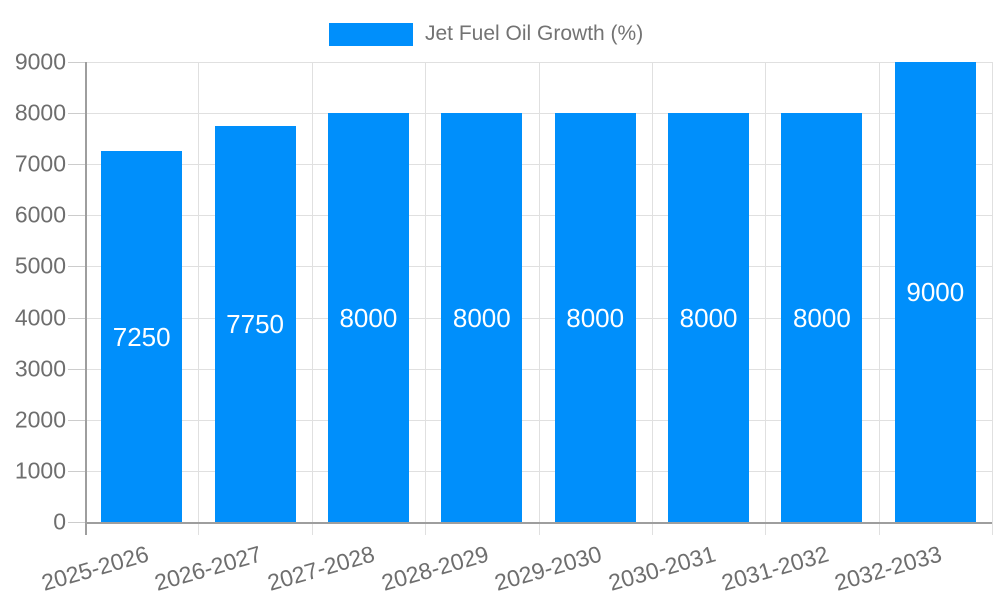  What do you see at coordinates (40, 265) in the screenshot?
I see `y-axis-label: 5000` at bounding box center [40, 265].